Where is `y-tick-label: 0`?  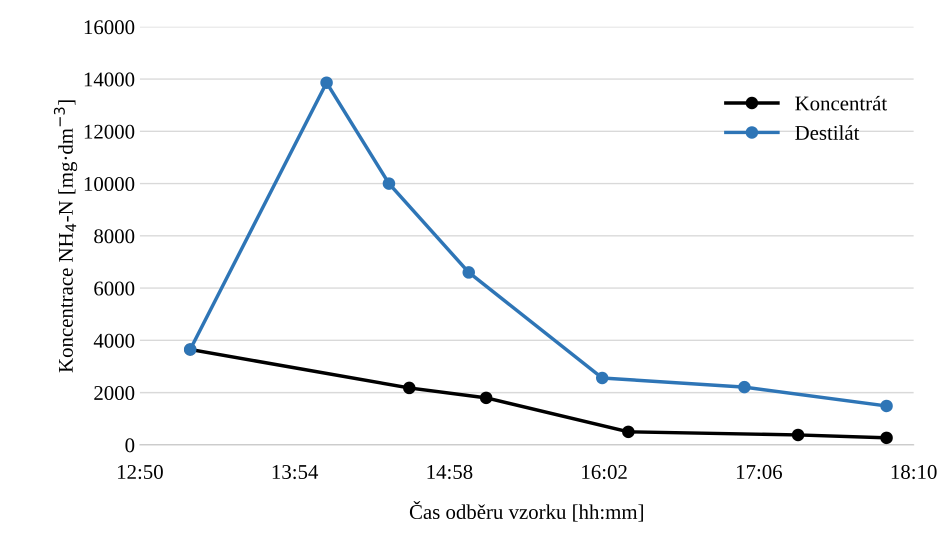
y-tick-label: 0 is located at coordinates (129, 445).